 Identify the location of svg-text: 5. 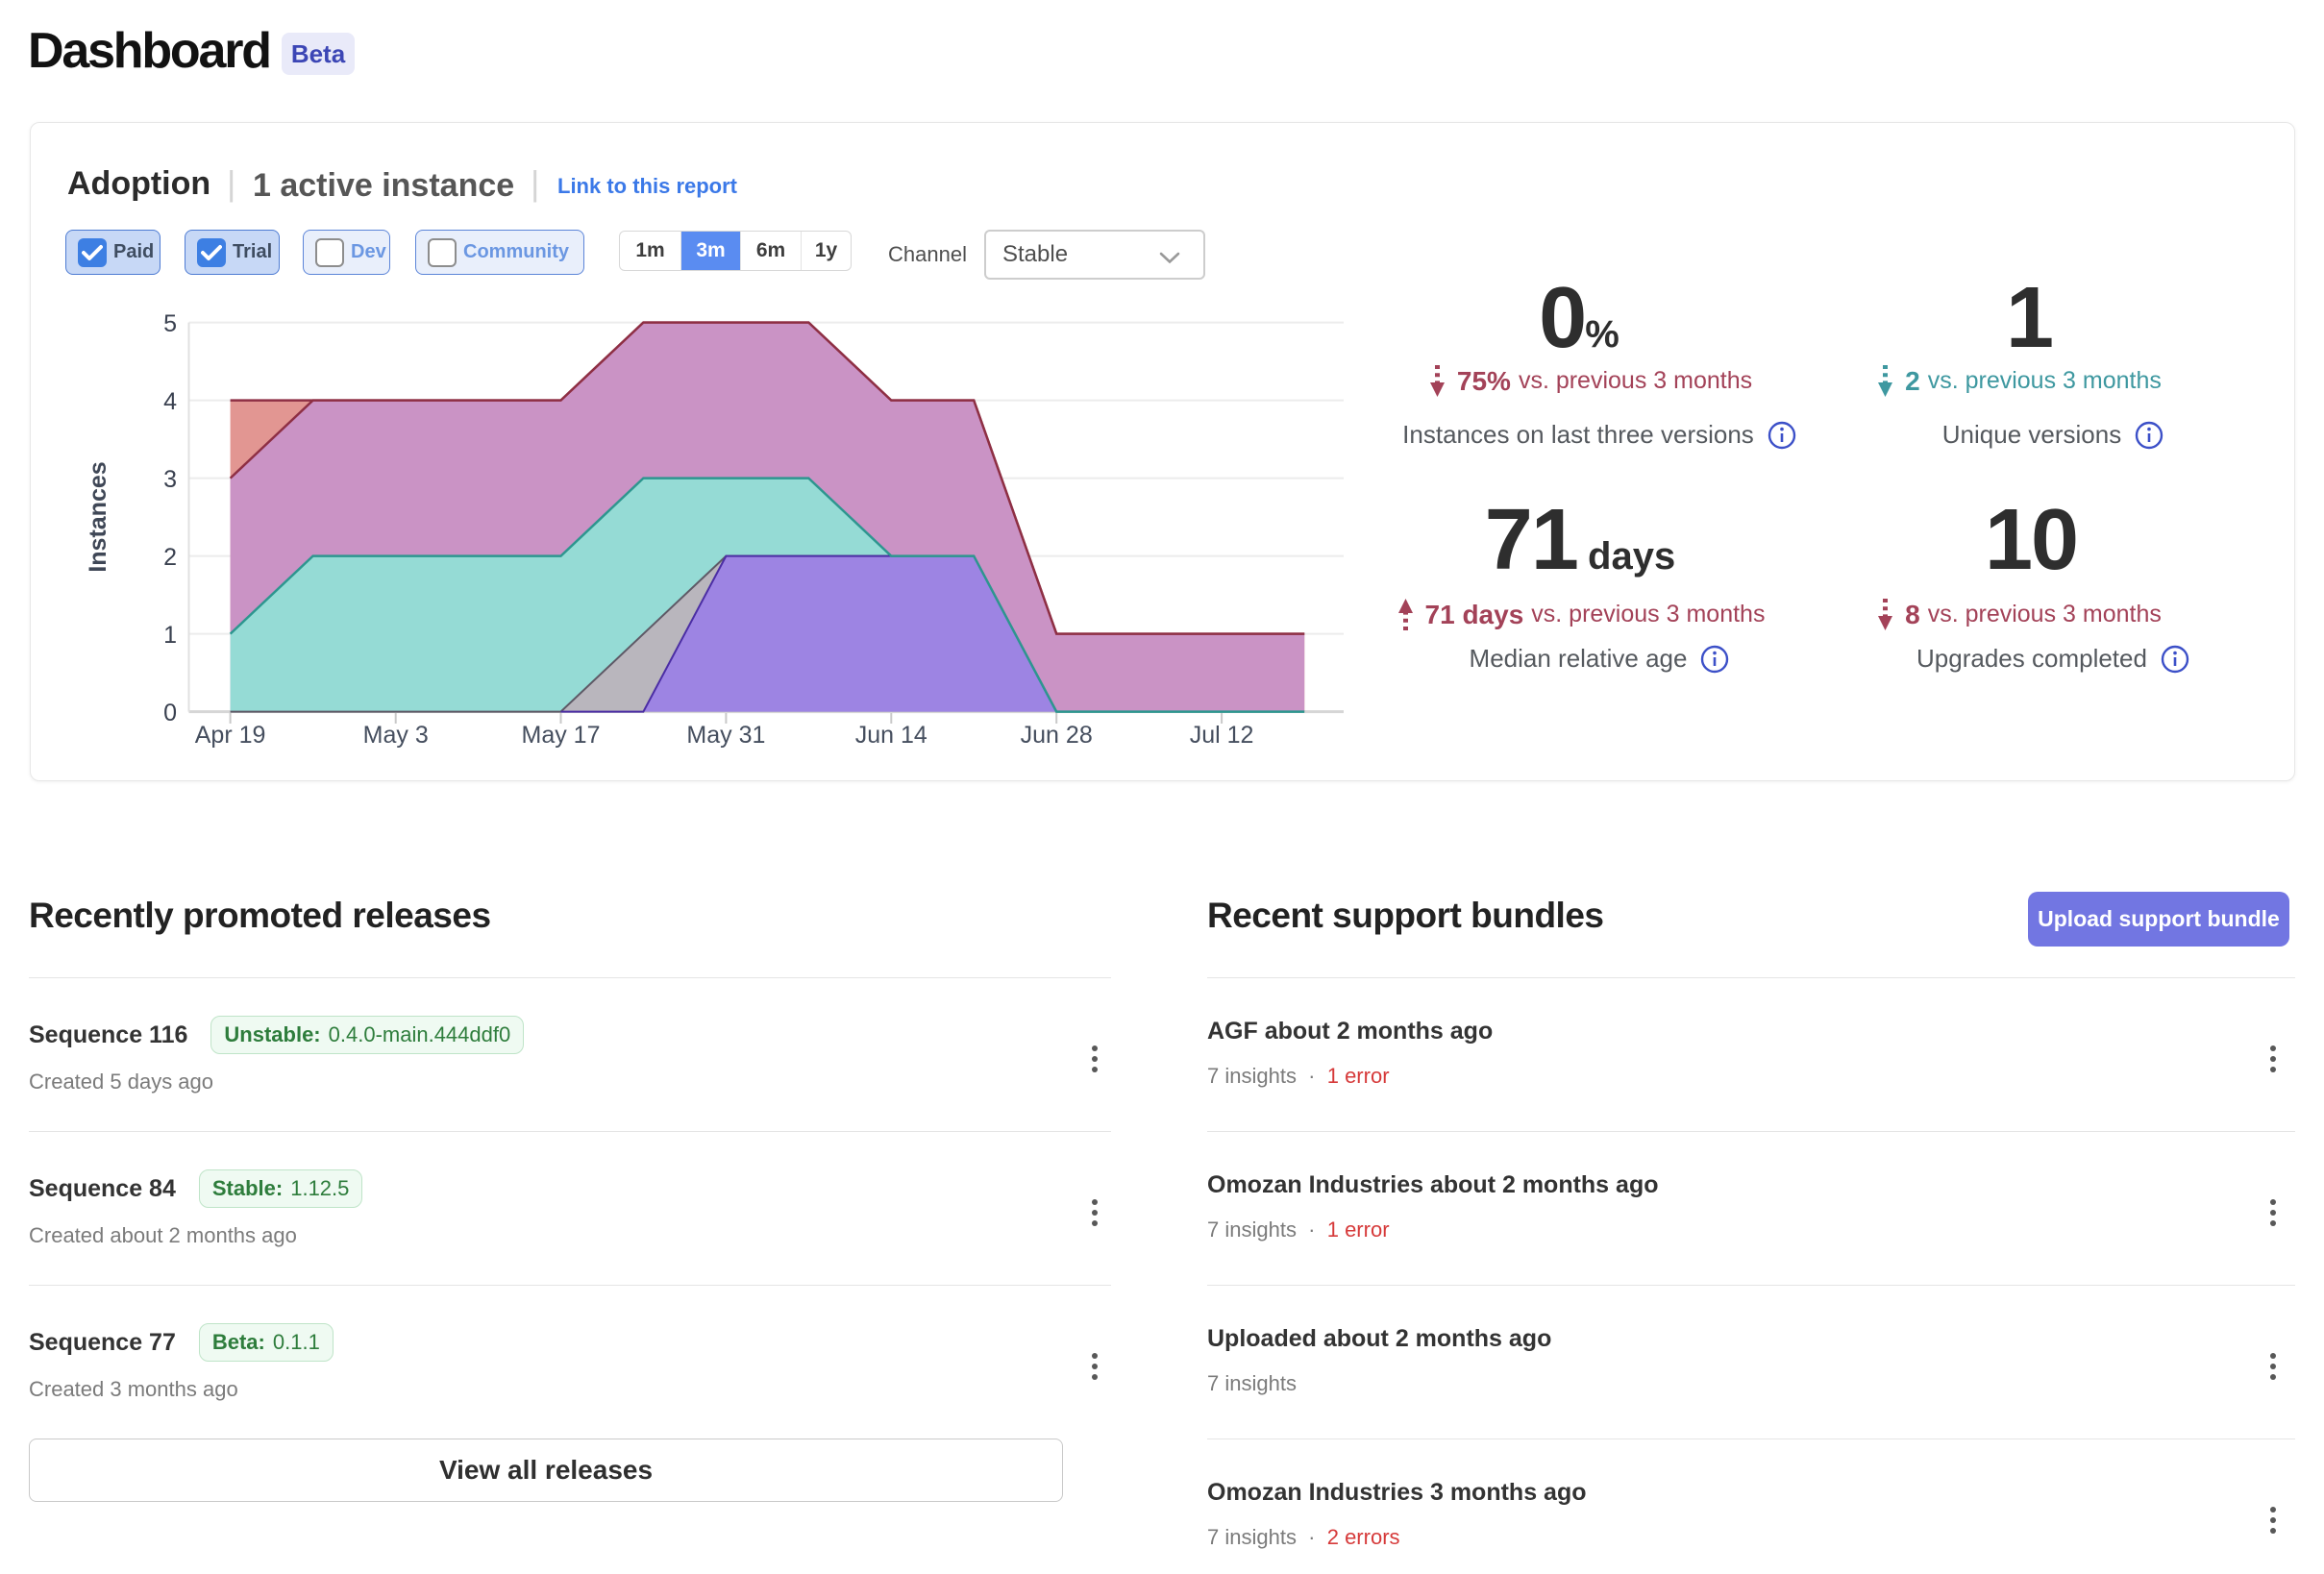
(170, 323).